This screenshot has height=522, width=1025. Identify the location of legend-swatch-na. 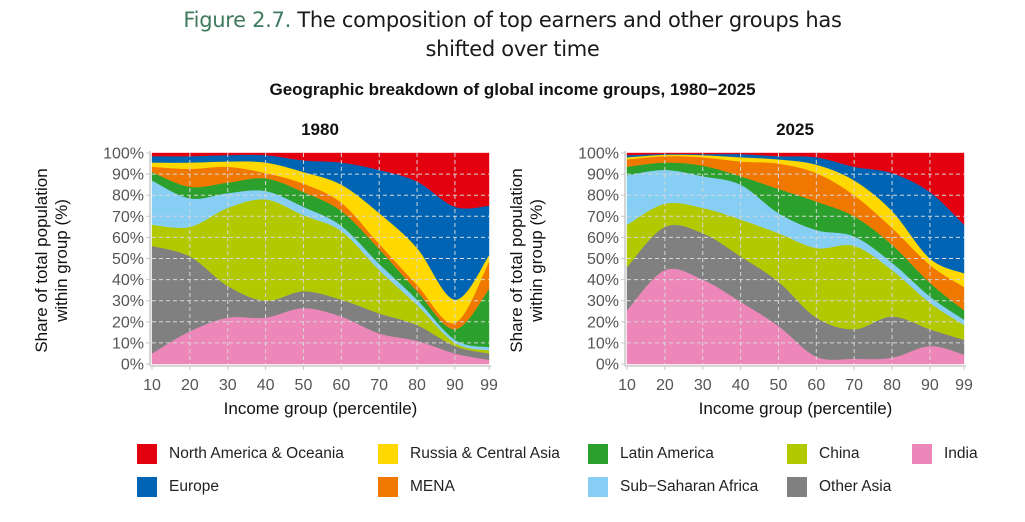
(147, 454).